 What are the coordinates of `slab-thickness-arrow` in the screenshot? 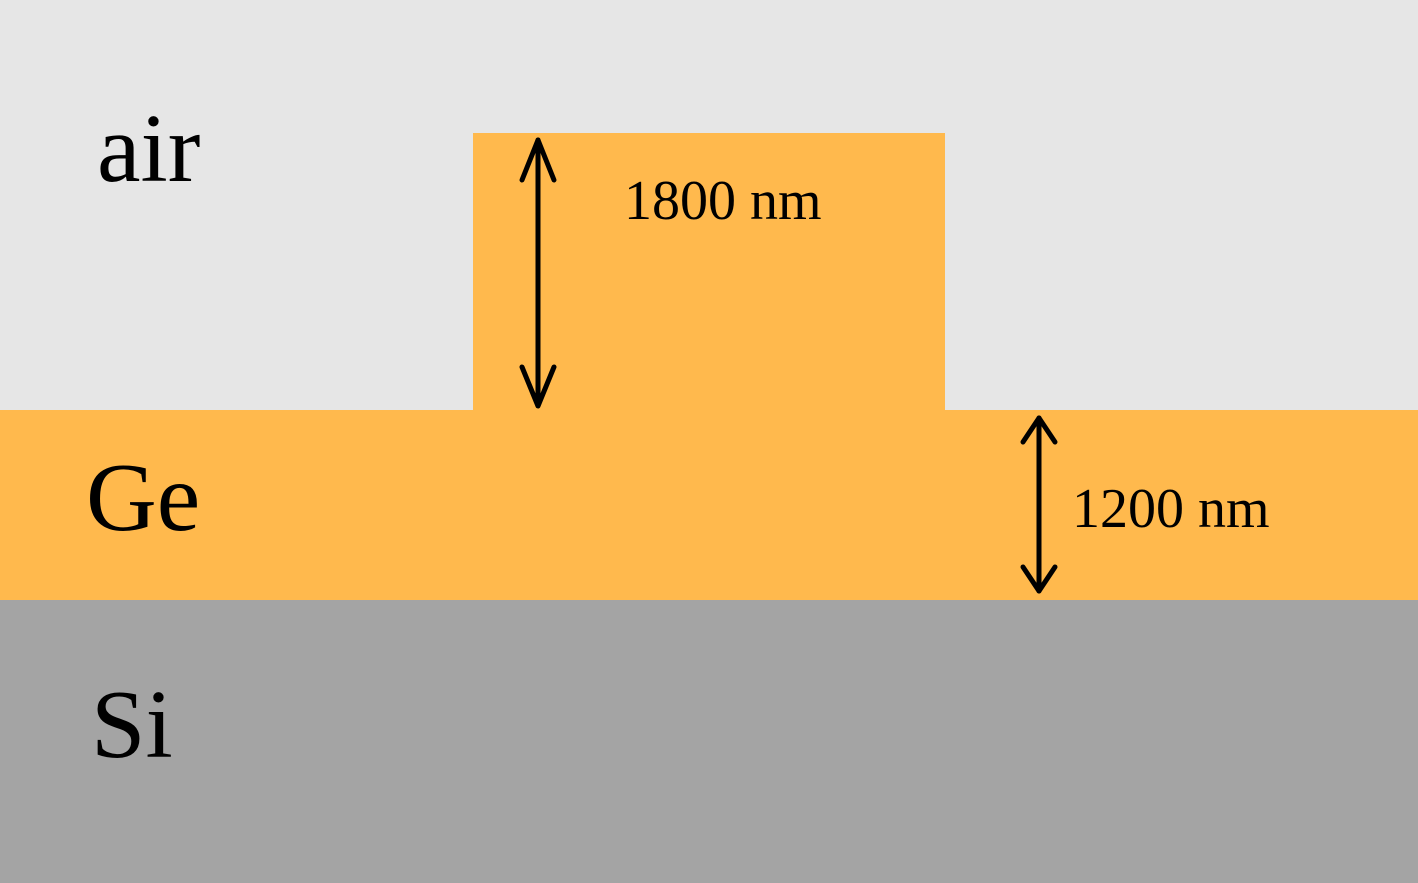 It's located at (1039, 504).